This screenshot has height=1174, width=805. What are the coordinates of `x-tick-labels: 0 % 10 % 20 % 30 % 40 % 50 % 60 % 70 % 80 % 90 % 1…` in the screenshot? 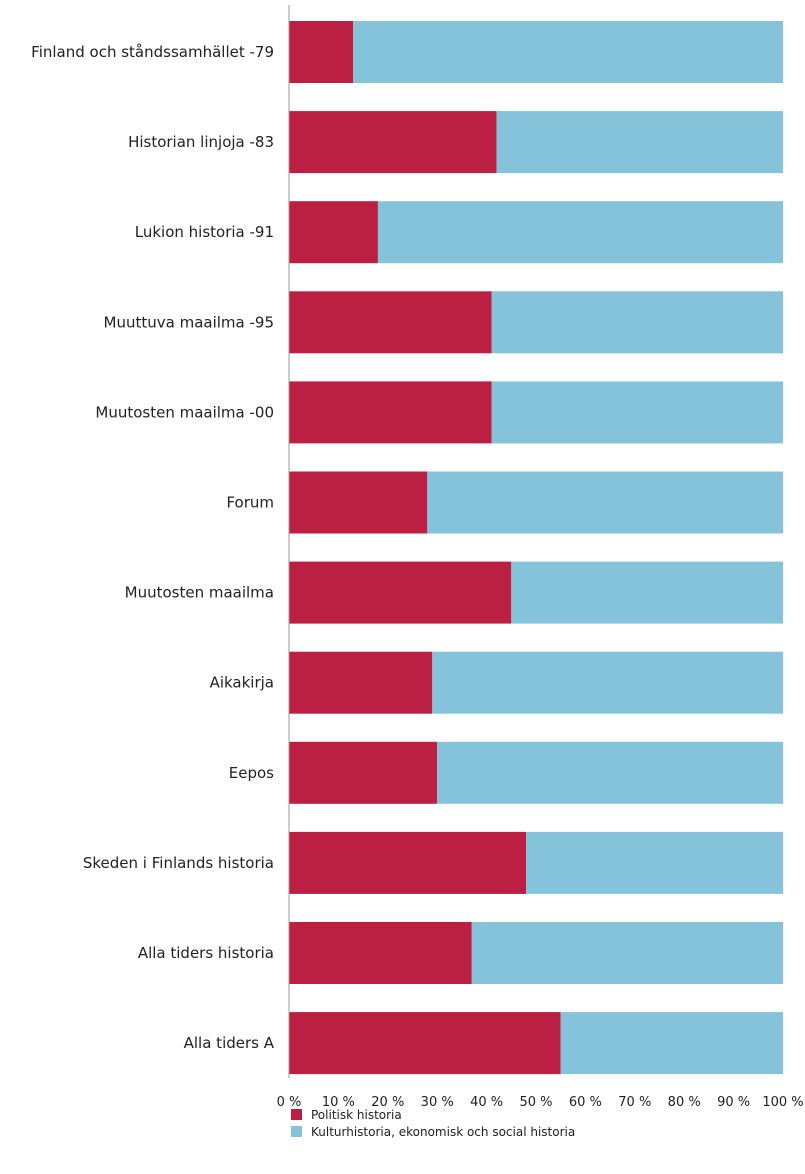 It's located at (540, 1102).